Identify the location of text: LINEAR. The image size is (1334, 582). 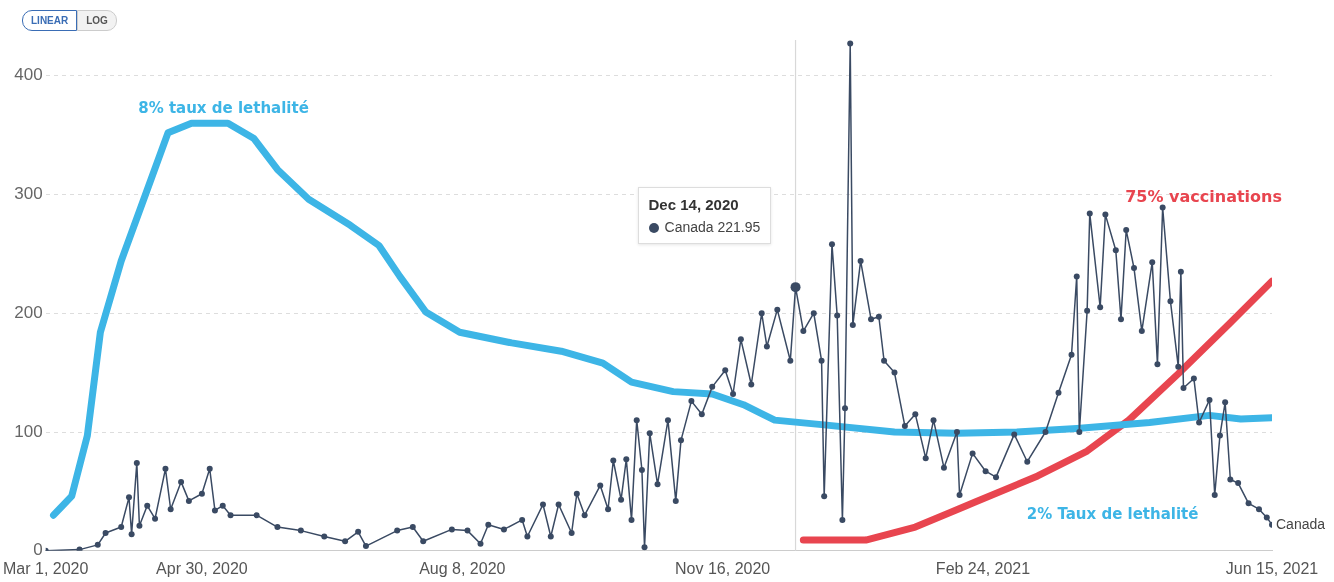
(50, 20).